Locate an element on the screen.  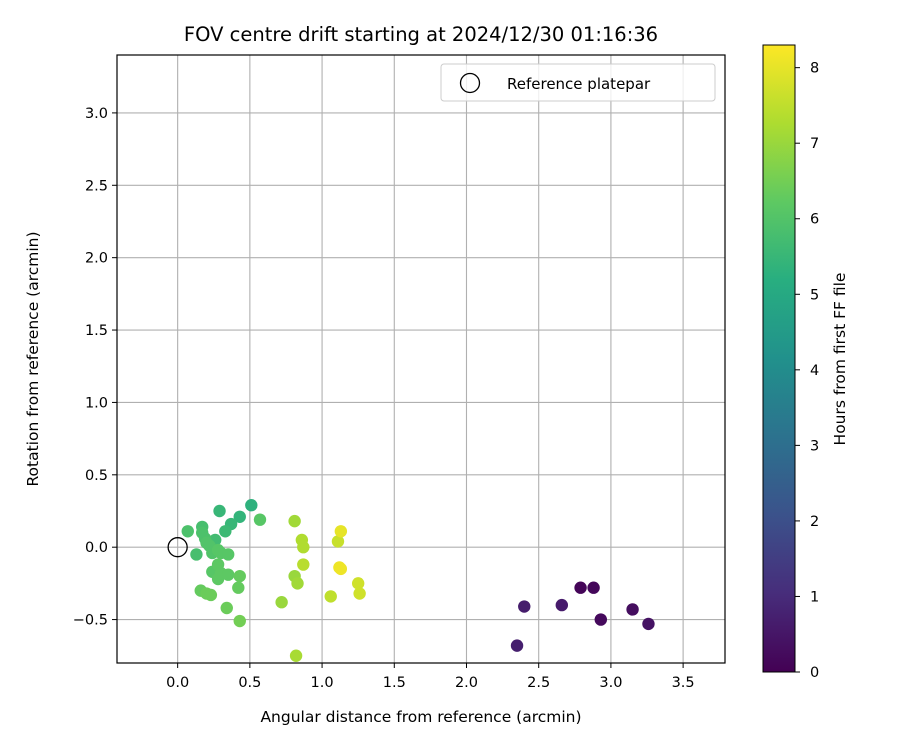
data-points is located at coordinates (418, 580).